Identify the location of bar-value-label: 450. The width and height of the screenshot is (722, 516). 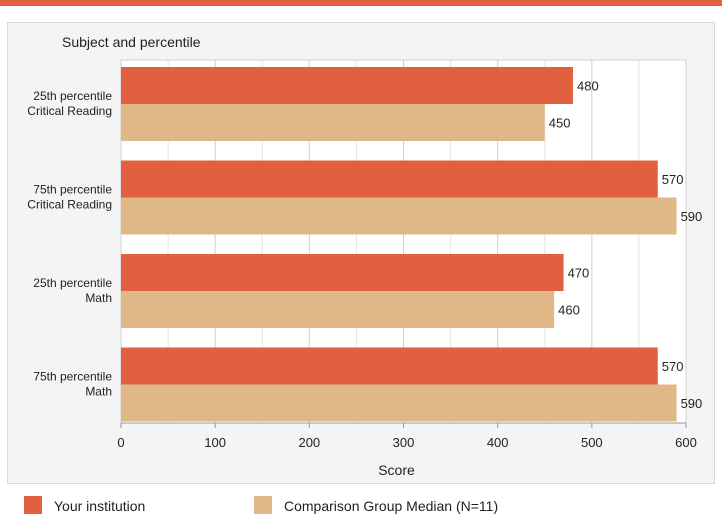
(560, 123).